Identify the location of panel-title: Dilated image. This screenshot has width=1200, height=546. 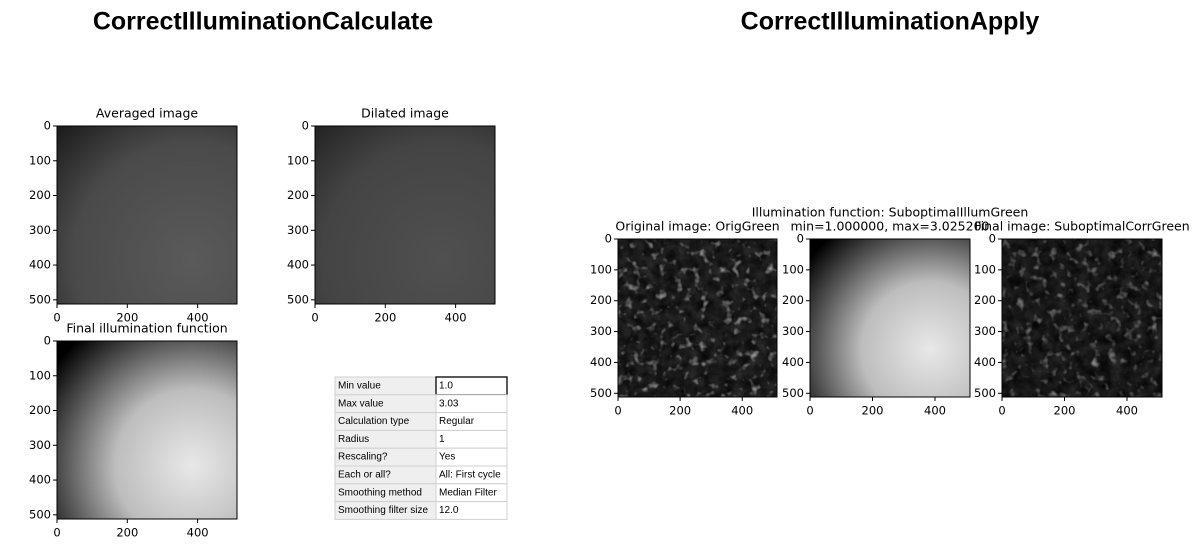
(405, 113).